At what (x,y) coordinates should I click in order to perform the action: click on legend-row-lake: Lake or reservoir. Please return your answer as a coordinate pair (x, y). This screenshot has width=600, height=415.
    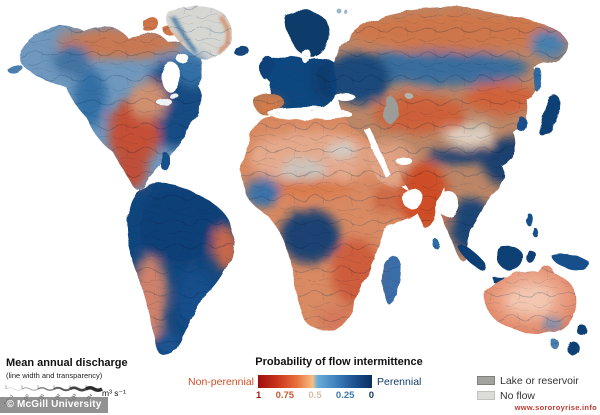
    Looking at the image, I should click on (528, 380).